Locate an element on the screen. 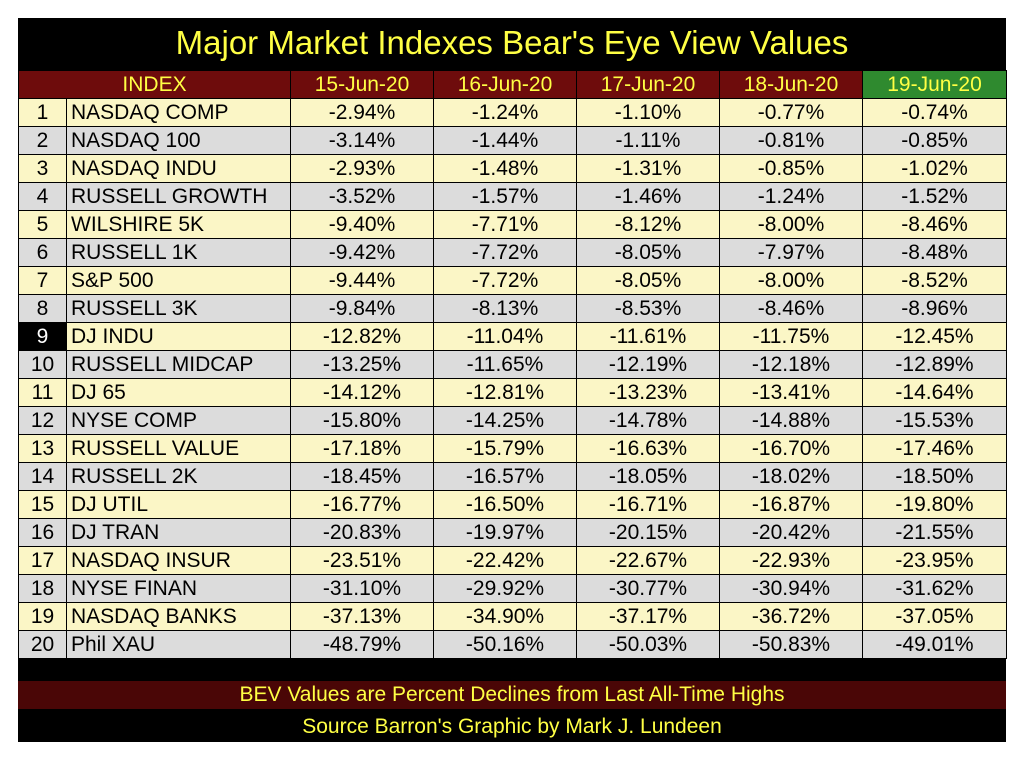 Image resolution: width=1024 pixels, height=758 pixels. row-value-cell: -8.96% is located at coordinates (934, 308).